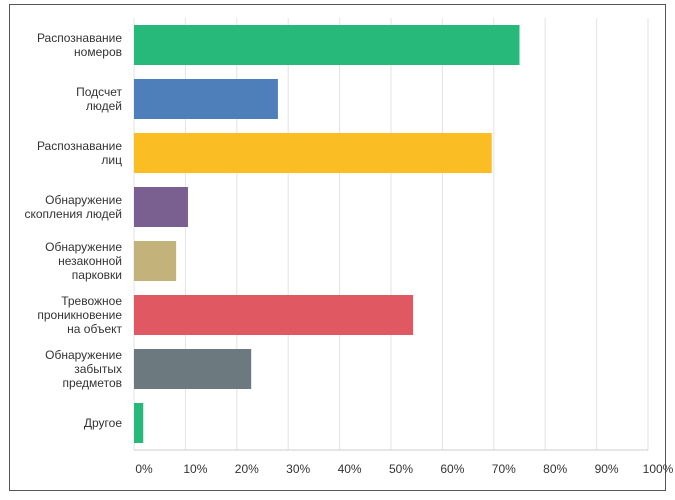 This screenshot has width=675, height=500. I want to click on y-tick-label: Обнаружение незаконной парковки, so click(83, 261).